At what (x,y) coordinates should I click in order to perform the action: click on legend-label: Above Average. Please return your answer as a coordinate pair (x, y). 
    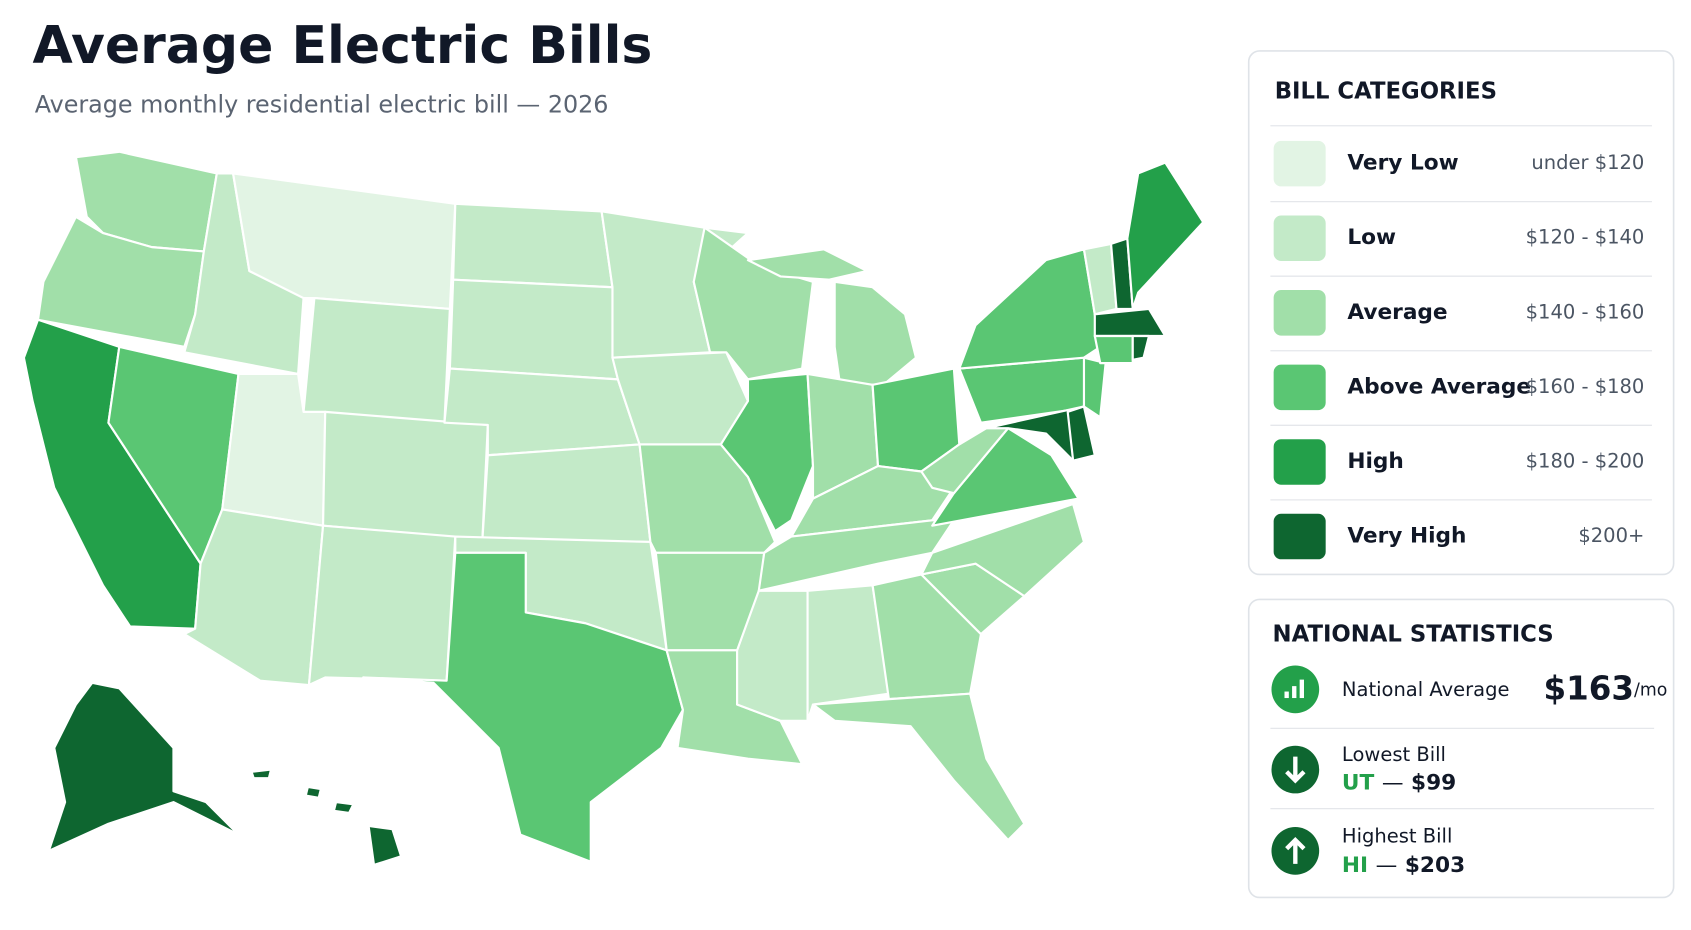
    Looking at the image, I should click on (1439, 386).